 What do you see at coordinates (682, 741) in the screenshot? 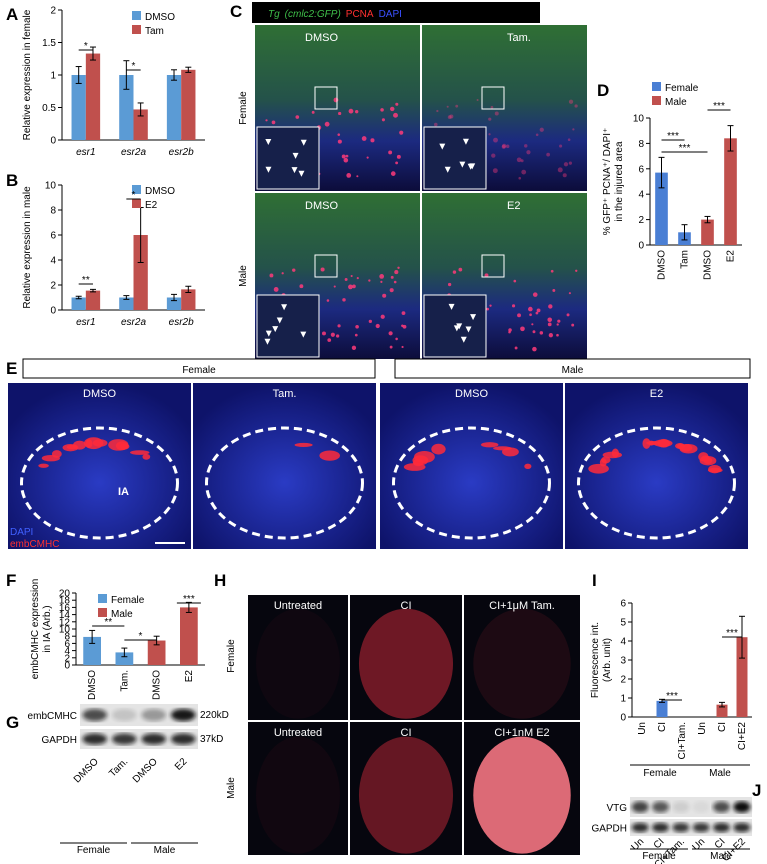
I see `x-tick-label: CI+Tam.` at bounding box center [682, 741].